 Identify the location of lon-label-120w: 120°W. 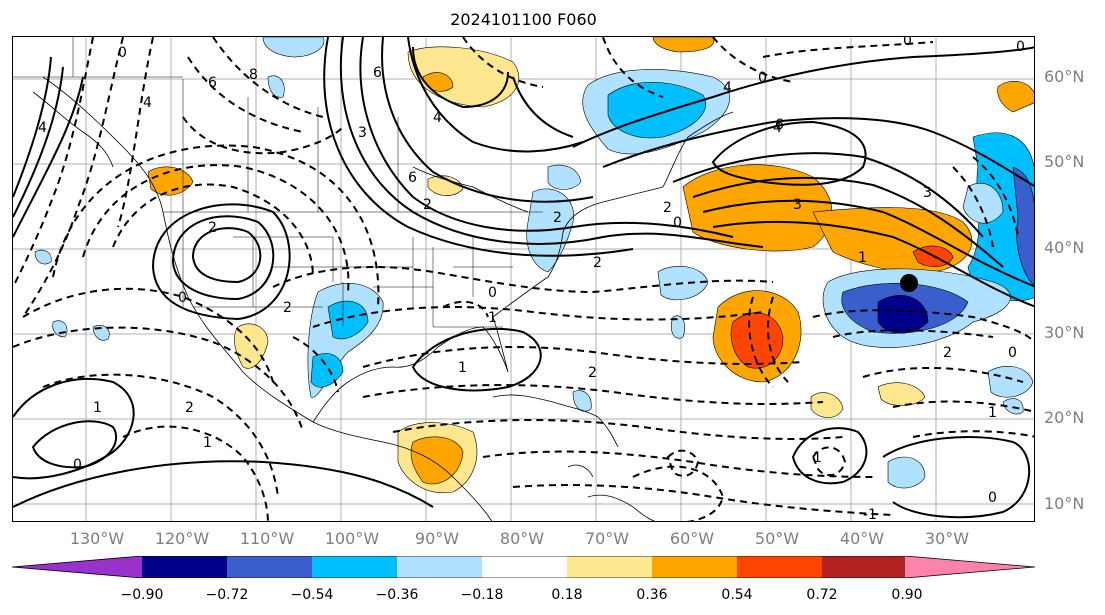
(182, 538).